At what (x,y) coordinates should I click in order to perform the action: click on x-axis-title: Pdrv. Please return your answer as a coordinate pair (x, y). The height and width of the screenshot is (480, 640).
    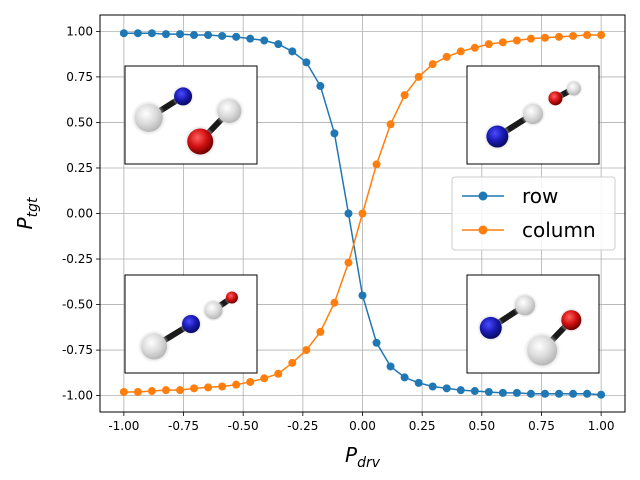
    Looking at the image, I should click on (363, 457).